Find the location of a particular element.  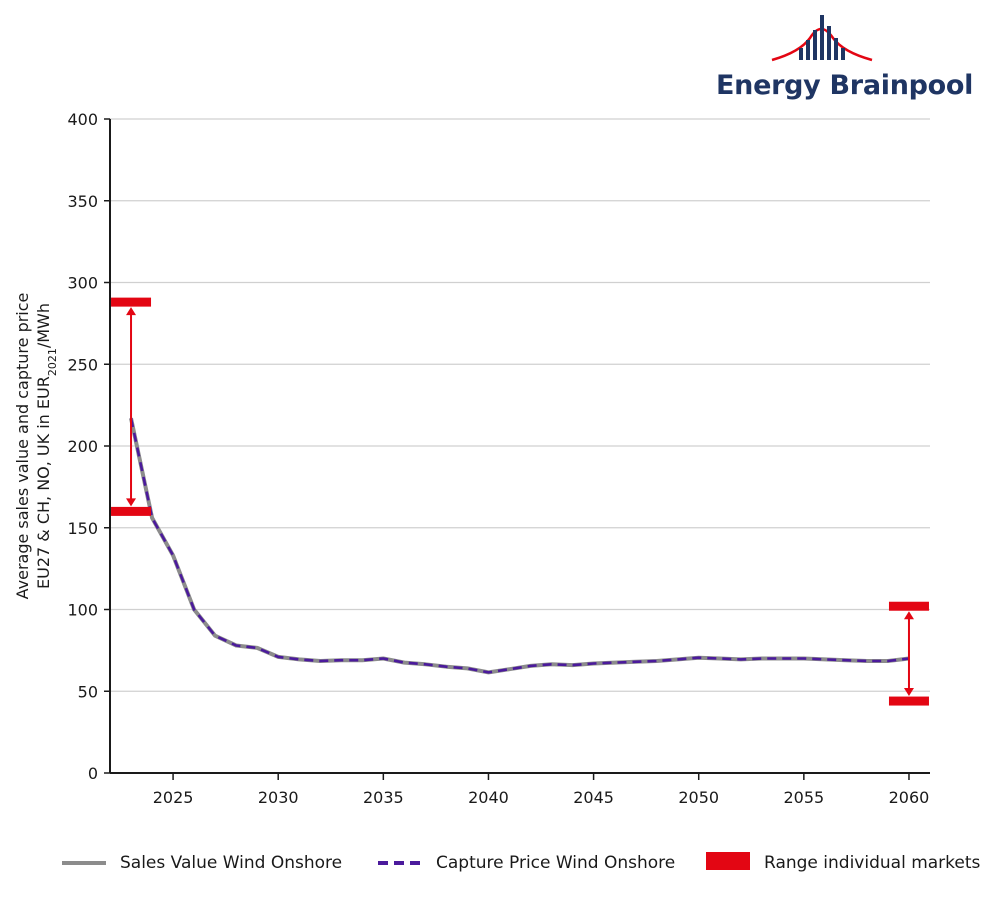

legend-label-range: Range individual markets is located at coordinates (872, 863).